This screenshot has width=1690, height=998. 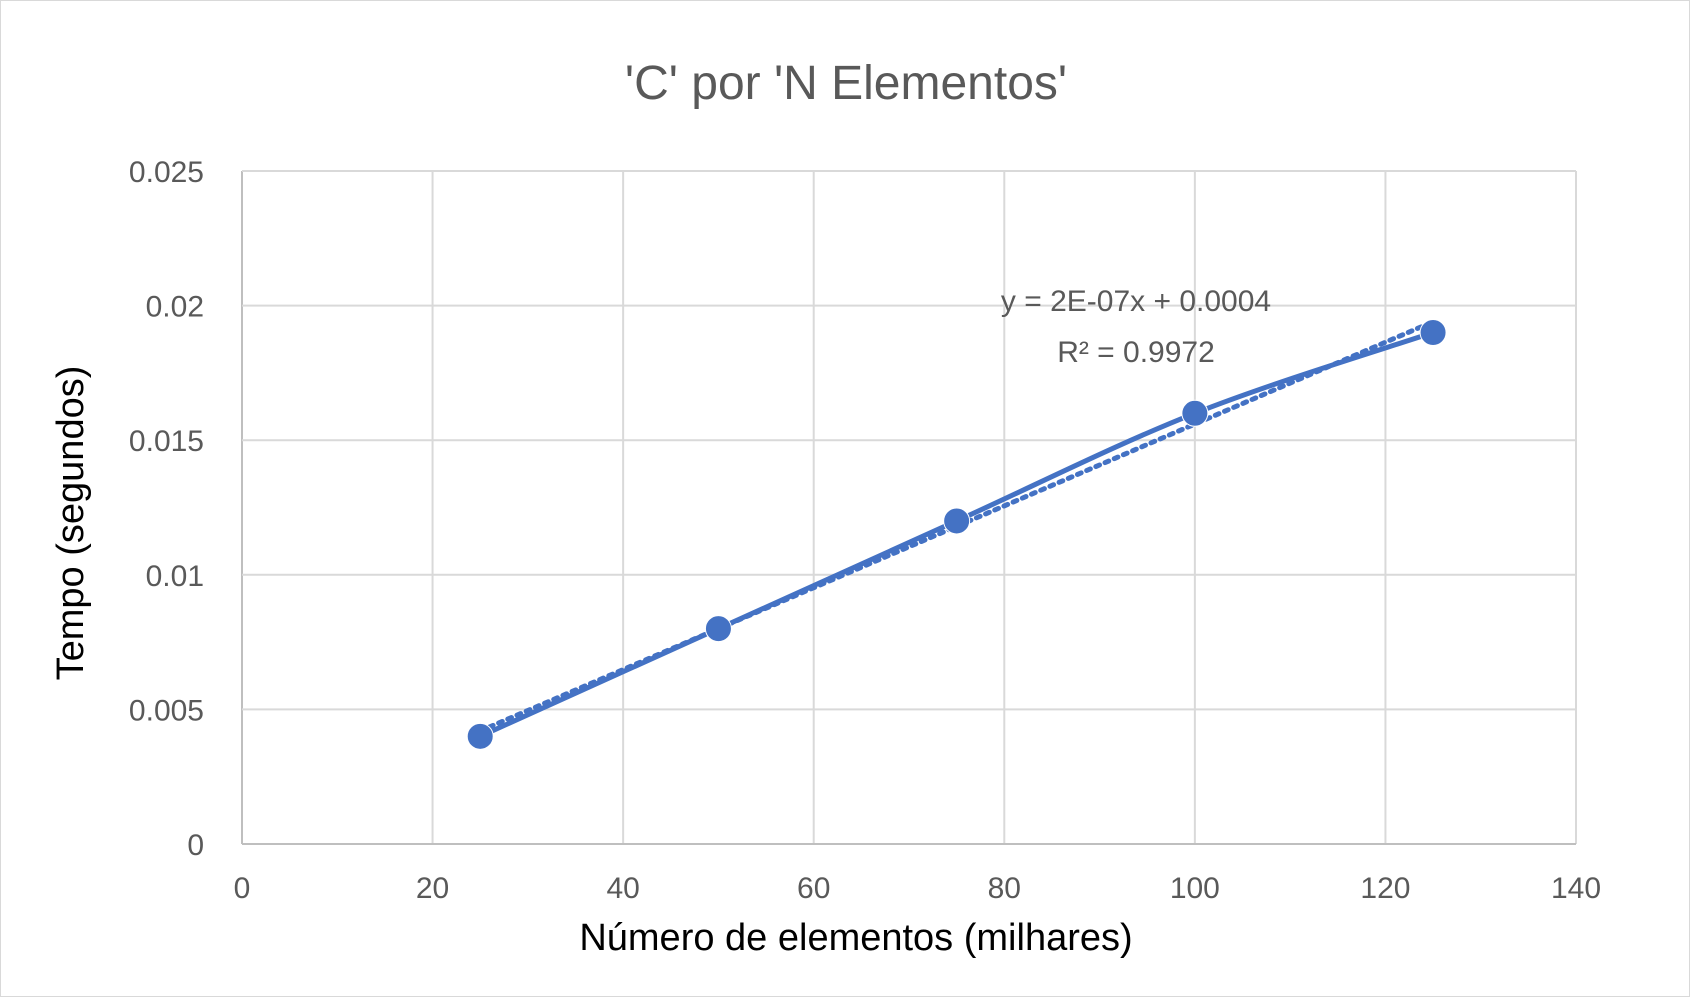 What do you see at coordinates (175, 576) in the screenshot?
I see `y-tick-label: 0.01` at bounding box center [175, 576].